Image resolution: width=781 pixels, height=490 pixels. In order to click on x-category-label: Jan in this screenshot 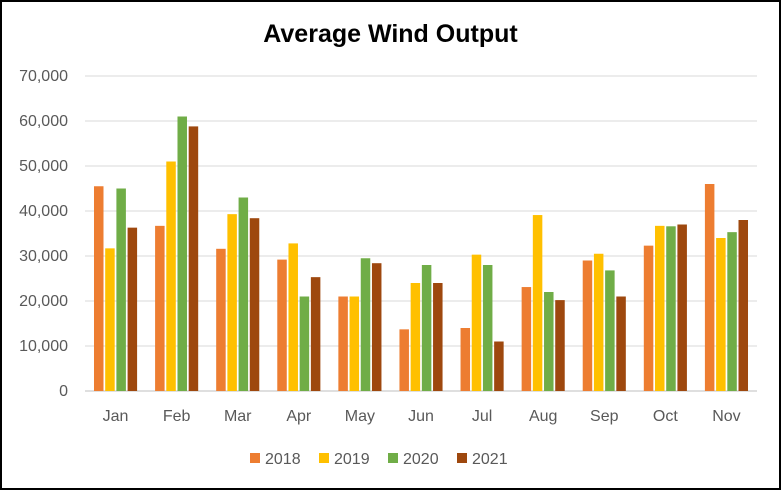, I will do `click(116, 416)`.